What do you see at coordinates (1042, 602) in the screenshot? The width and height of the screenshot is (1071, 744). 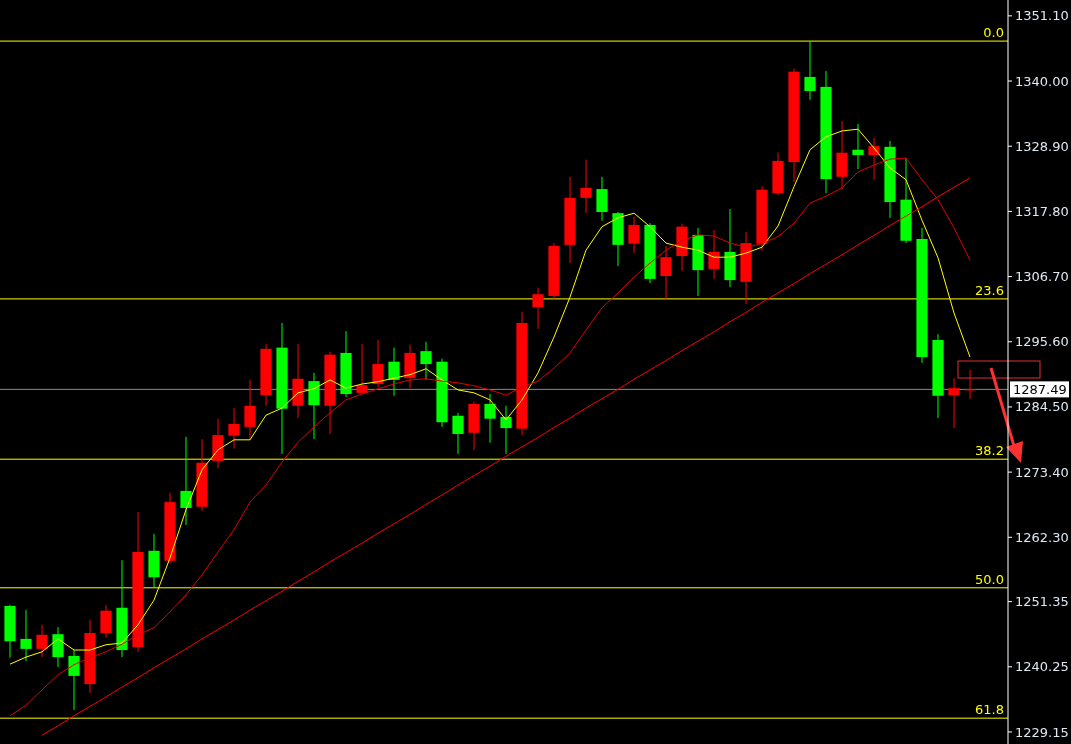 I see `y-tick-label: 1251.35` at bounding box center [1042, 602].